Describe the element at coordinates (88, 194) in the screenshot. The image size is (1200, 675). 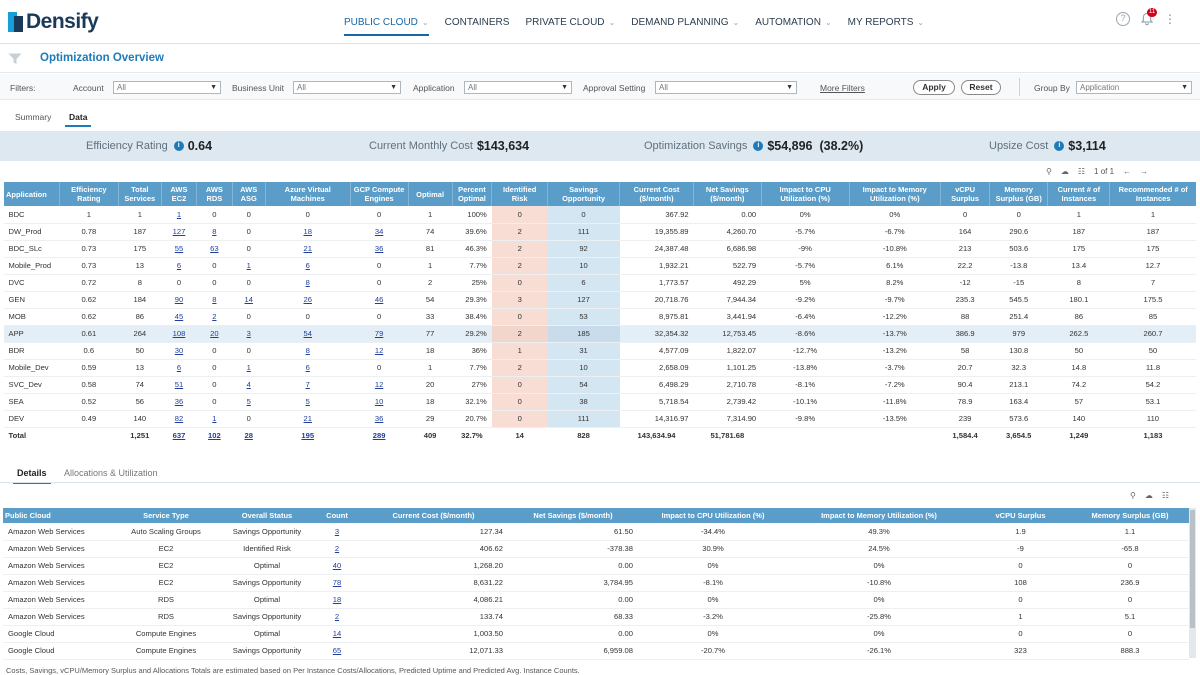
I see `column-header: Efficiency Rating` at that location.